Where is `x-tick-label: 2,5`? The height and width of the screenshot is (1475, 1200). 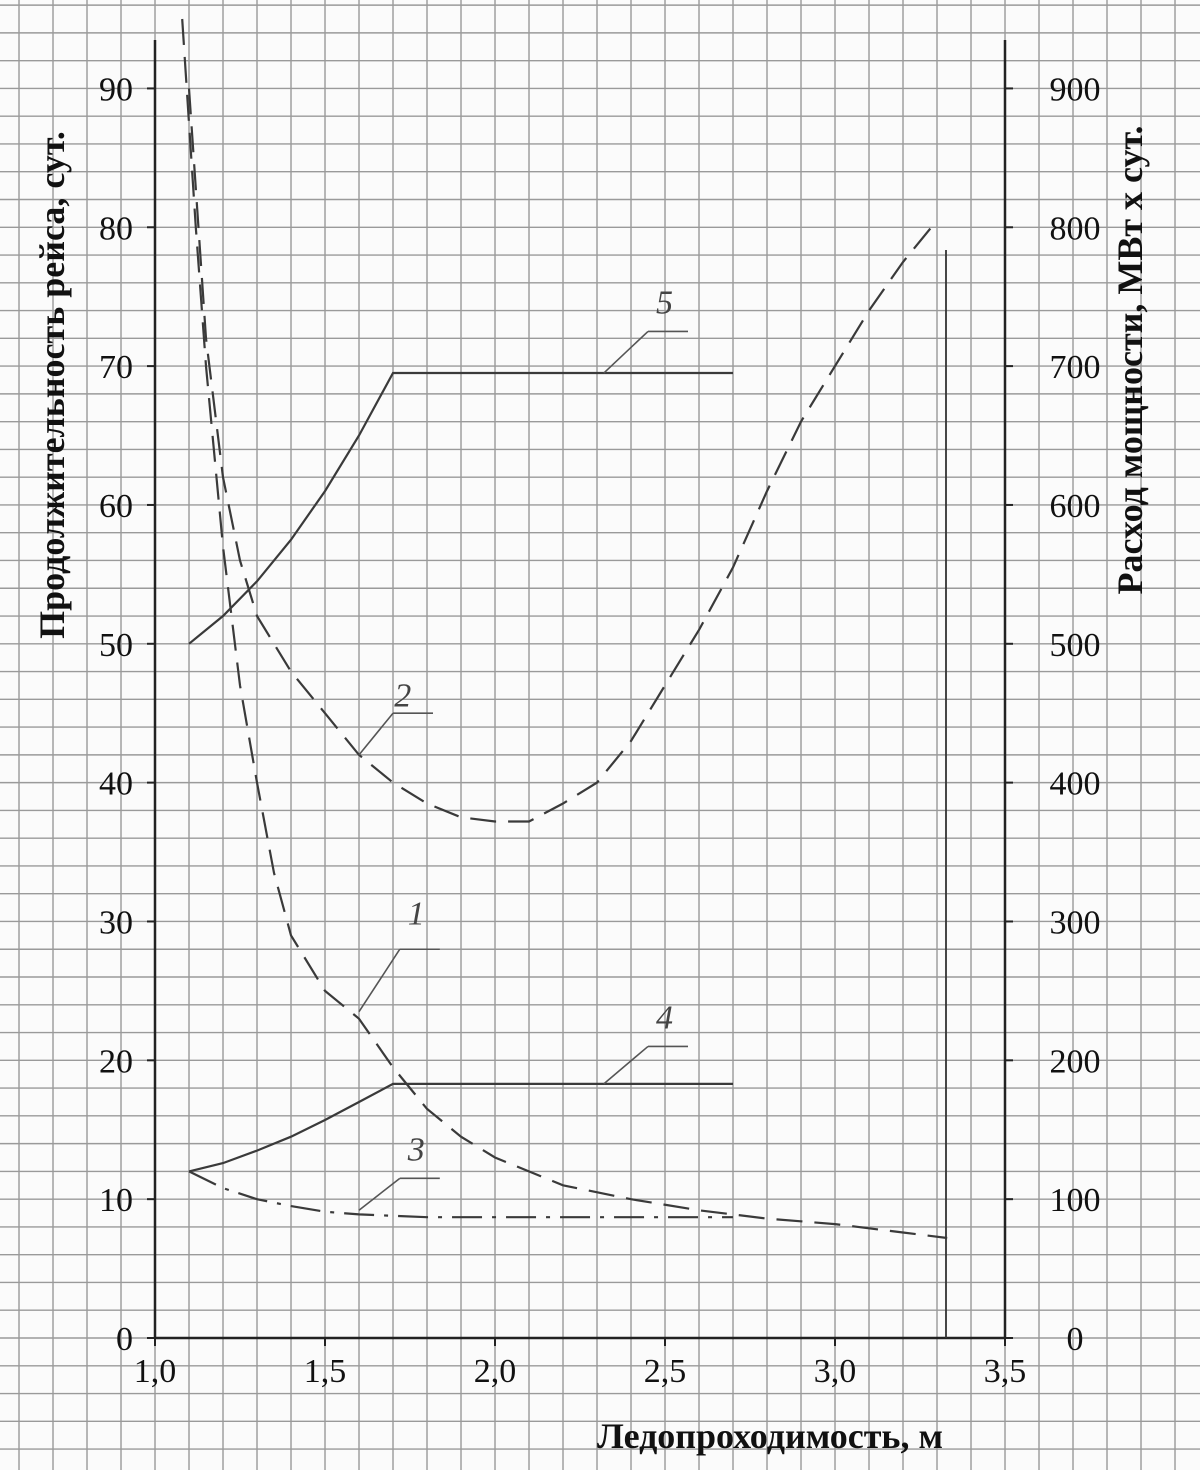
x-tick-label: 2,5 is located at coordinates (665, 1371).